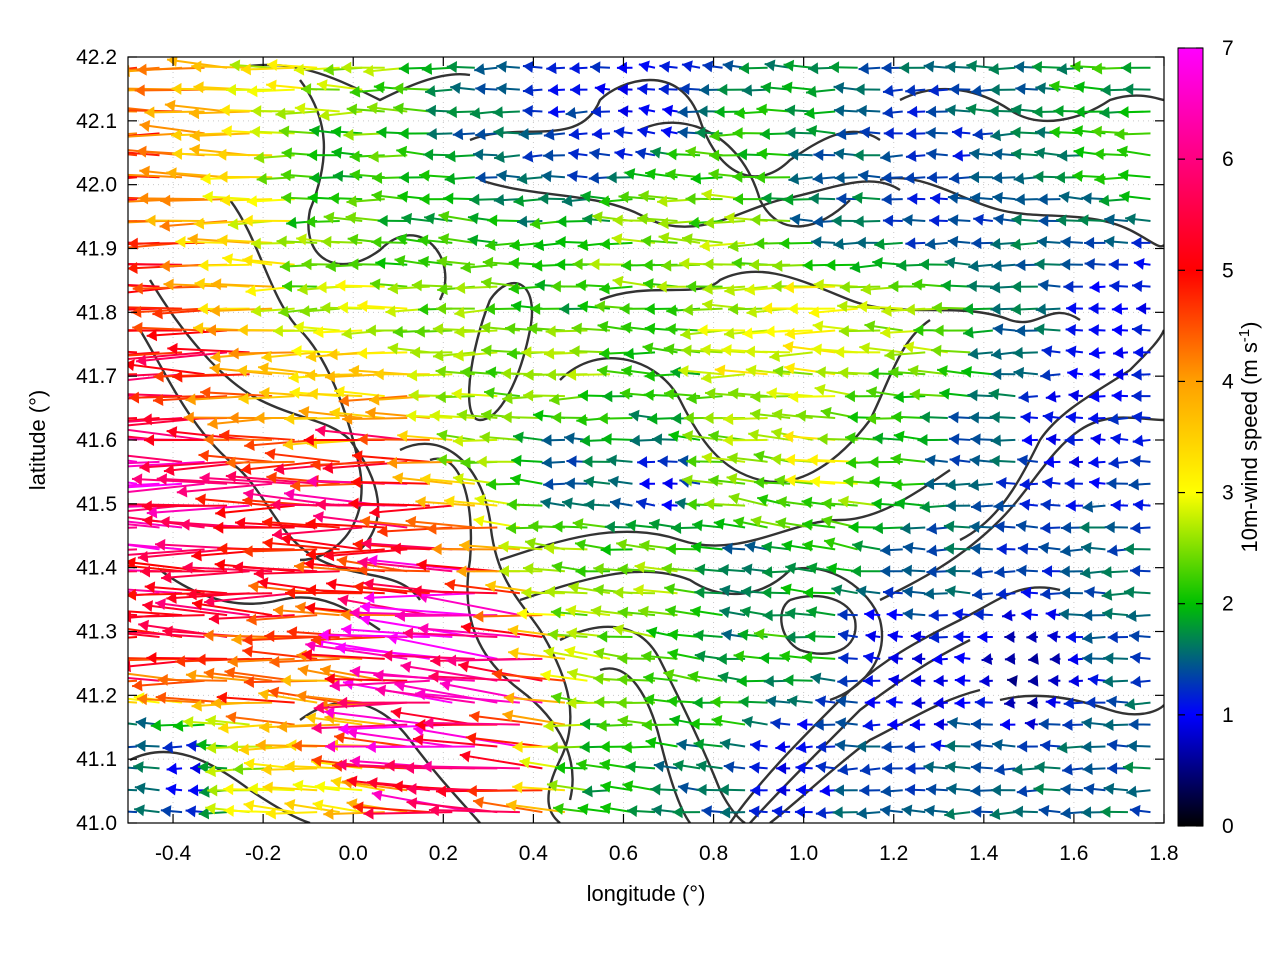 The height and width of the screenshot is (960, 1280). What do you see at coordinates (1228, 270) in the screenshot?
I see `colorbar-tick-label: 5` at bounding box center [1228, 270].